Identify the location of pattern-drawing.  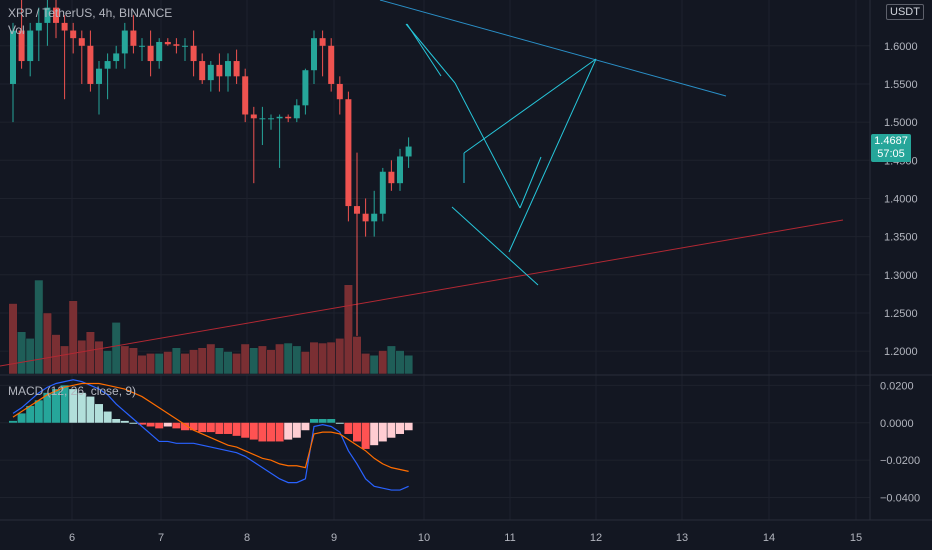
(501, 154).